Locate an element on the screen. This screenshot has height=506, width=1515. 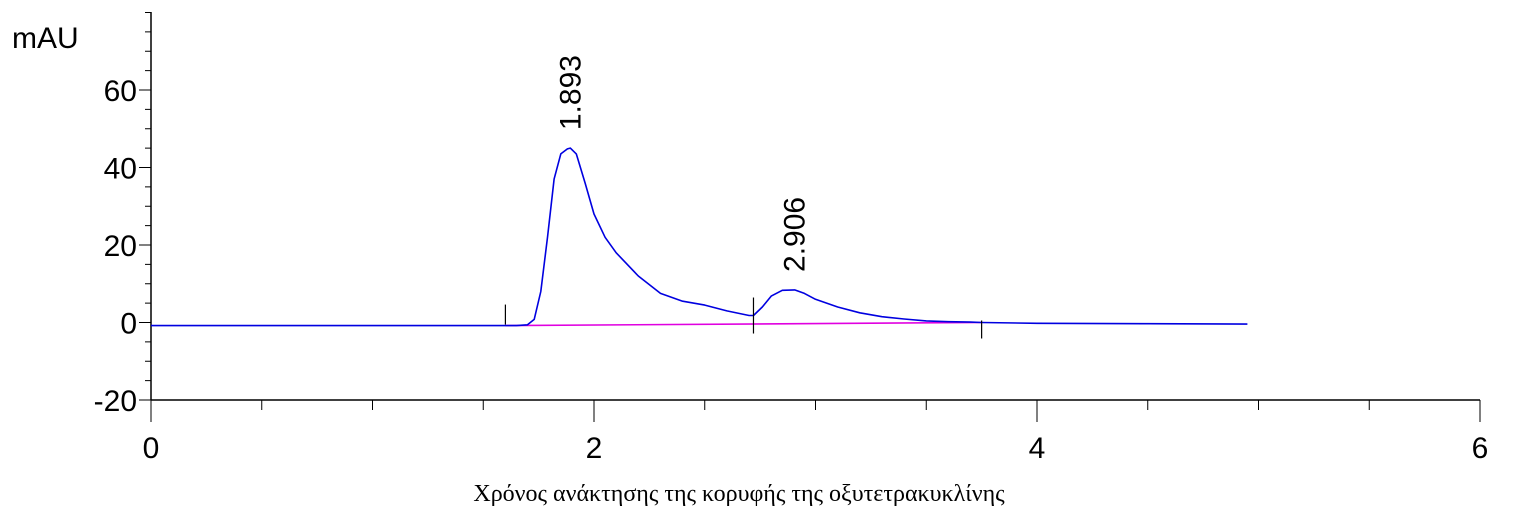
labels-group: 1.893 2.906 is located at coordinates (682, 163).